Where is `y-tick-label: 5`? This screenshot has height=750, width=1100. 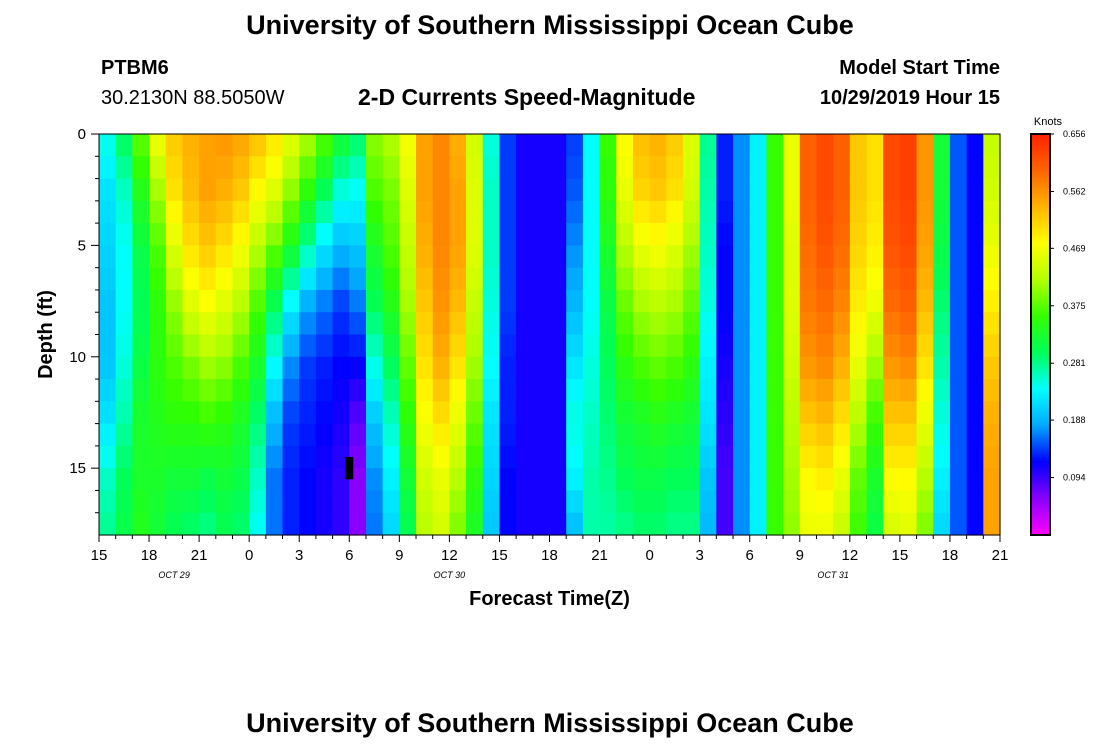
y-tick-label: 5 is located at coordinates (82, 245).